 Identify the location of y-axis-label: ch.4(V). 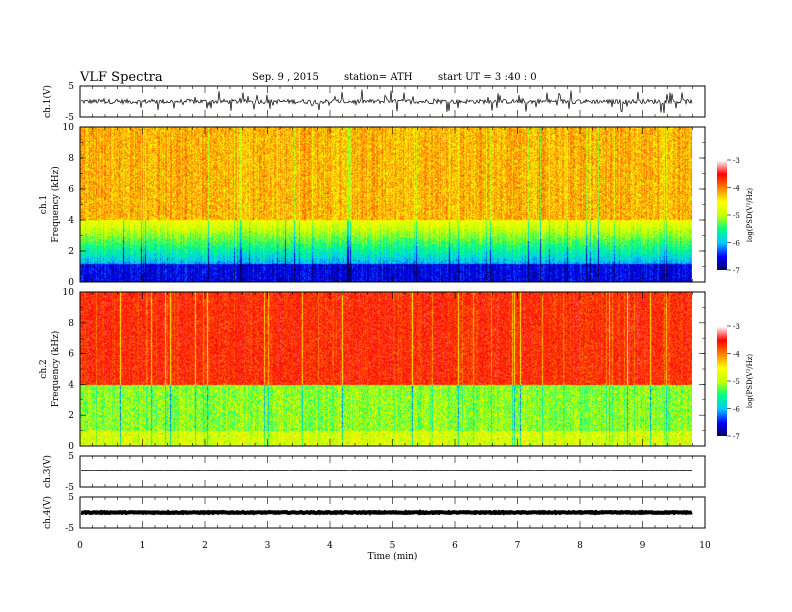
(47, 512).